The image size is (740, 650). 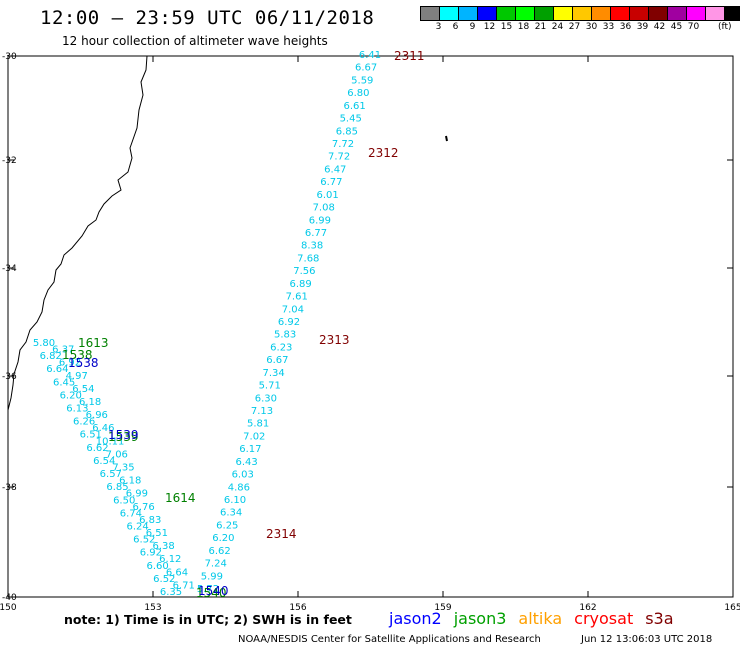 What do you see at coordinates (84, 422) in the screenshot?
I see `swh-value: 6.26` at bounding box center [84, 422].